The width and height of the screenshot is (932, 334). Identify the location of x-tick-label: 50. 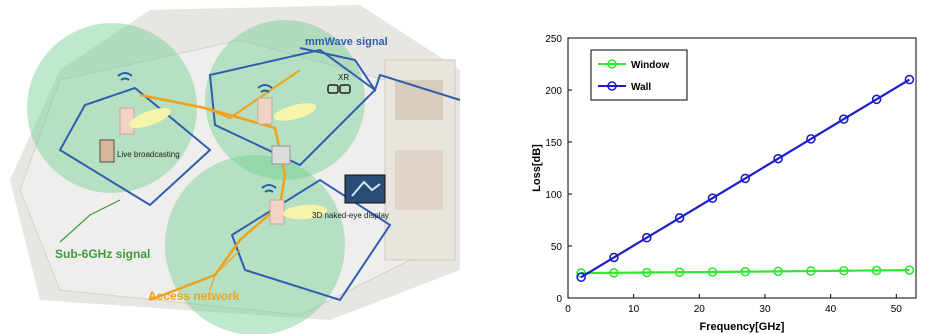
(897, 309).